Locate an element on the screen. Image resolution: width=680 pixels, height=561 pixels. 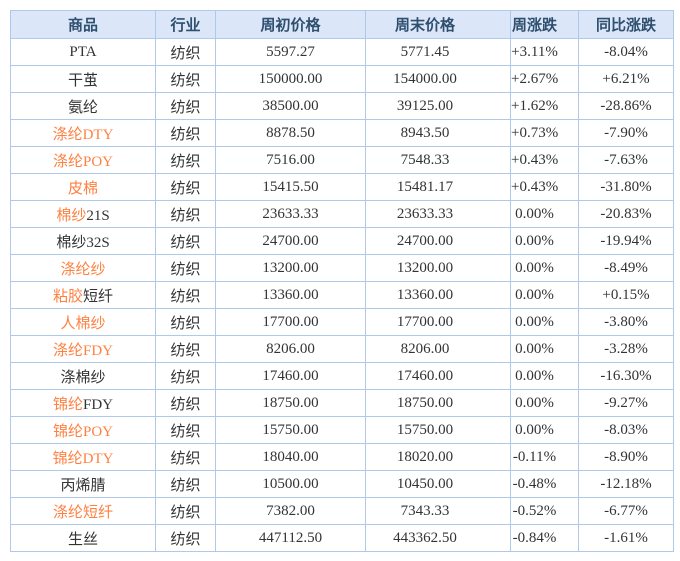
product-link: 皮棉 is located at coordinates (82, 188).